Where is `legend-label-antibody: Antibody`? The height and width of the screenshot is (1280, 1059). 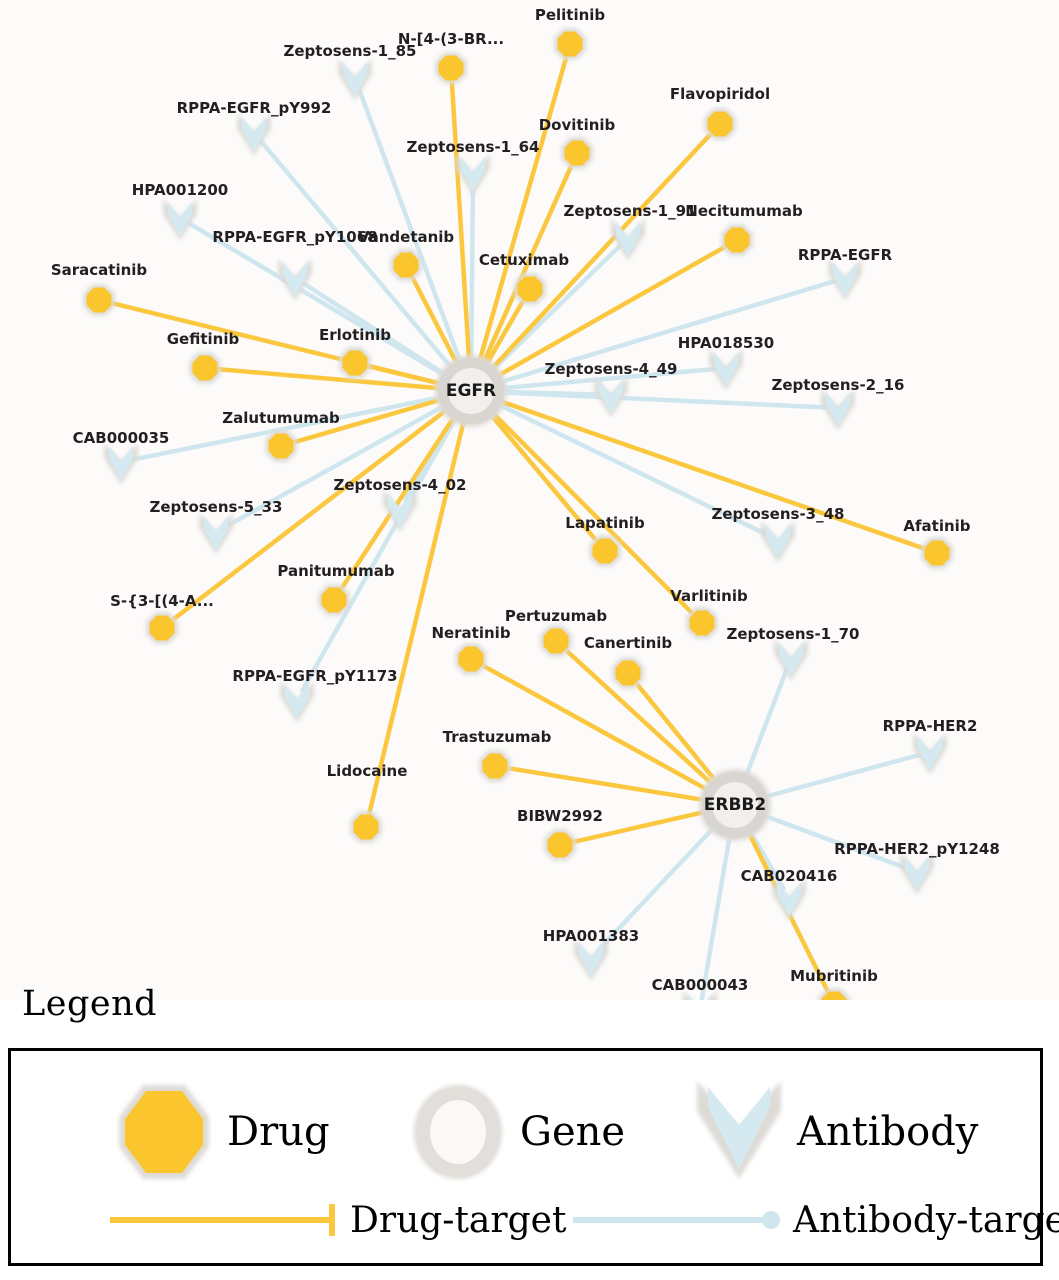 legend-label-antibody: Antibody is located at coordinates (888, 1132).